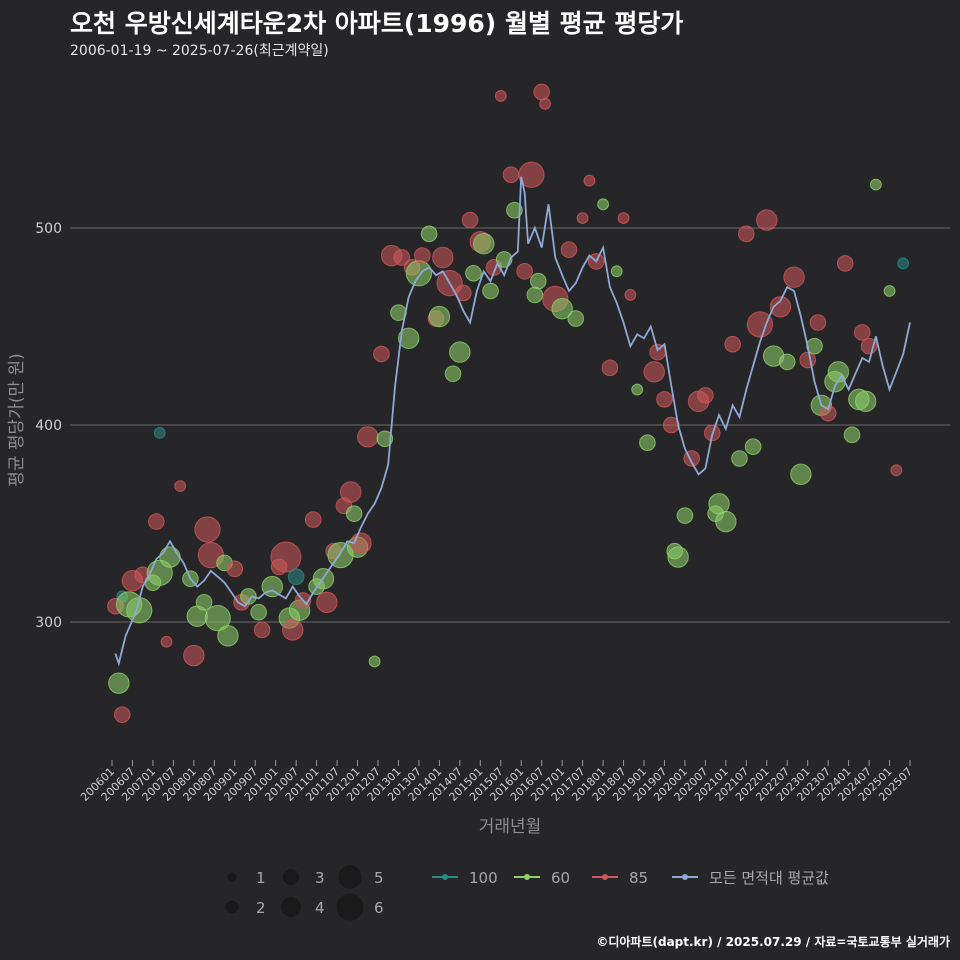  Describe the element at coordinates (769, 878) in the screenshot. I see `color-legend-label: 모든 면적대 평균값` at that location.